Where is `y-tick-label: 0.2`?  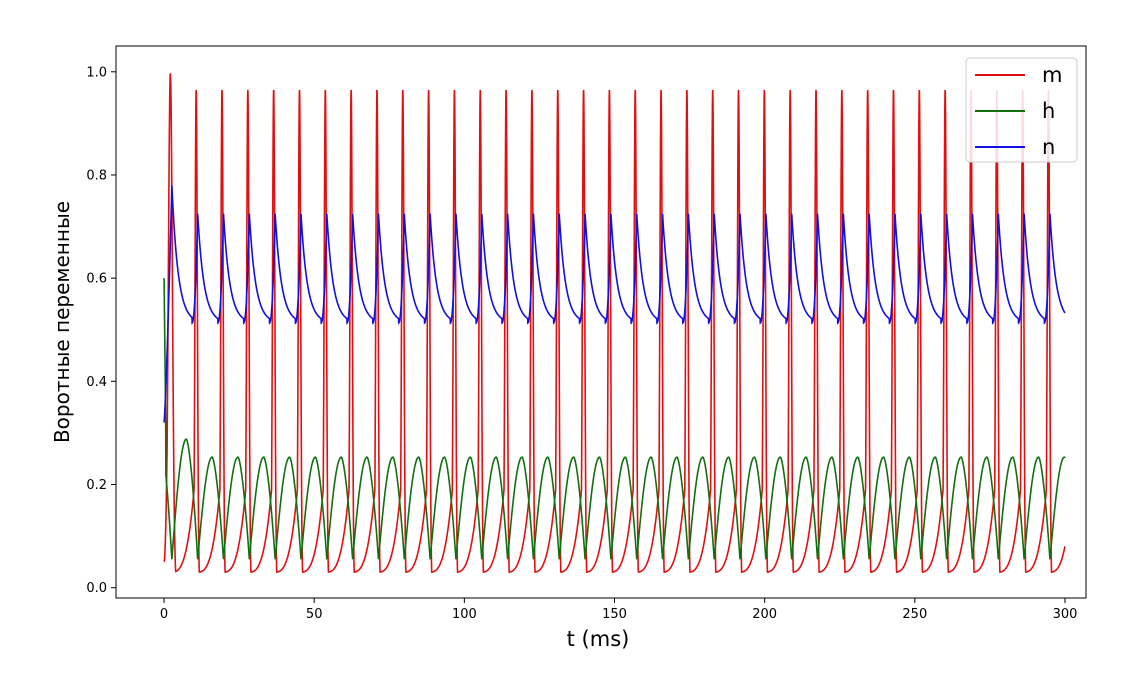
y-tick-label: 0.2 is located at coordinates (96, 485).